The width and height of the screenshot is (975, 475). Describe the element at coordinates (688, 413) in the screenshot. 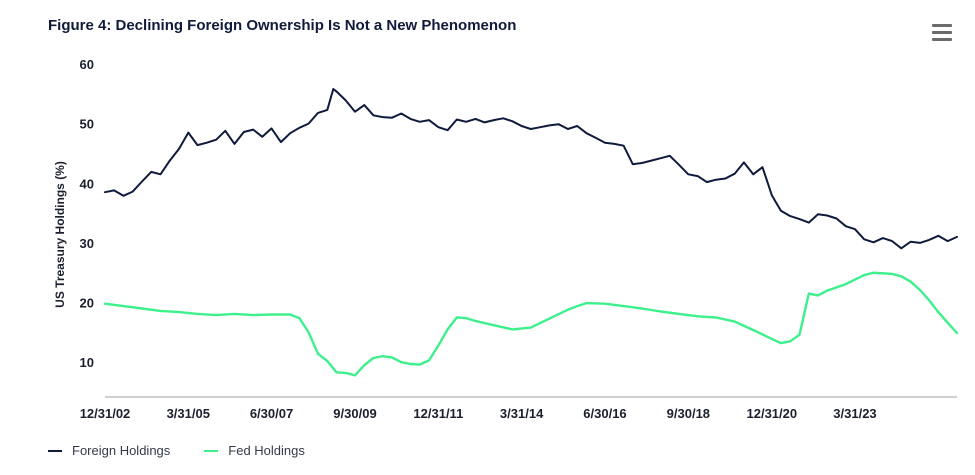

I see `x-tick-label: 9/30/18` at that location.